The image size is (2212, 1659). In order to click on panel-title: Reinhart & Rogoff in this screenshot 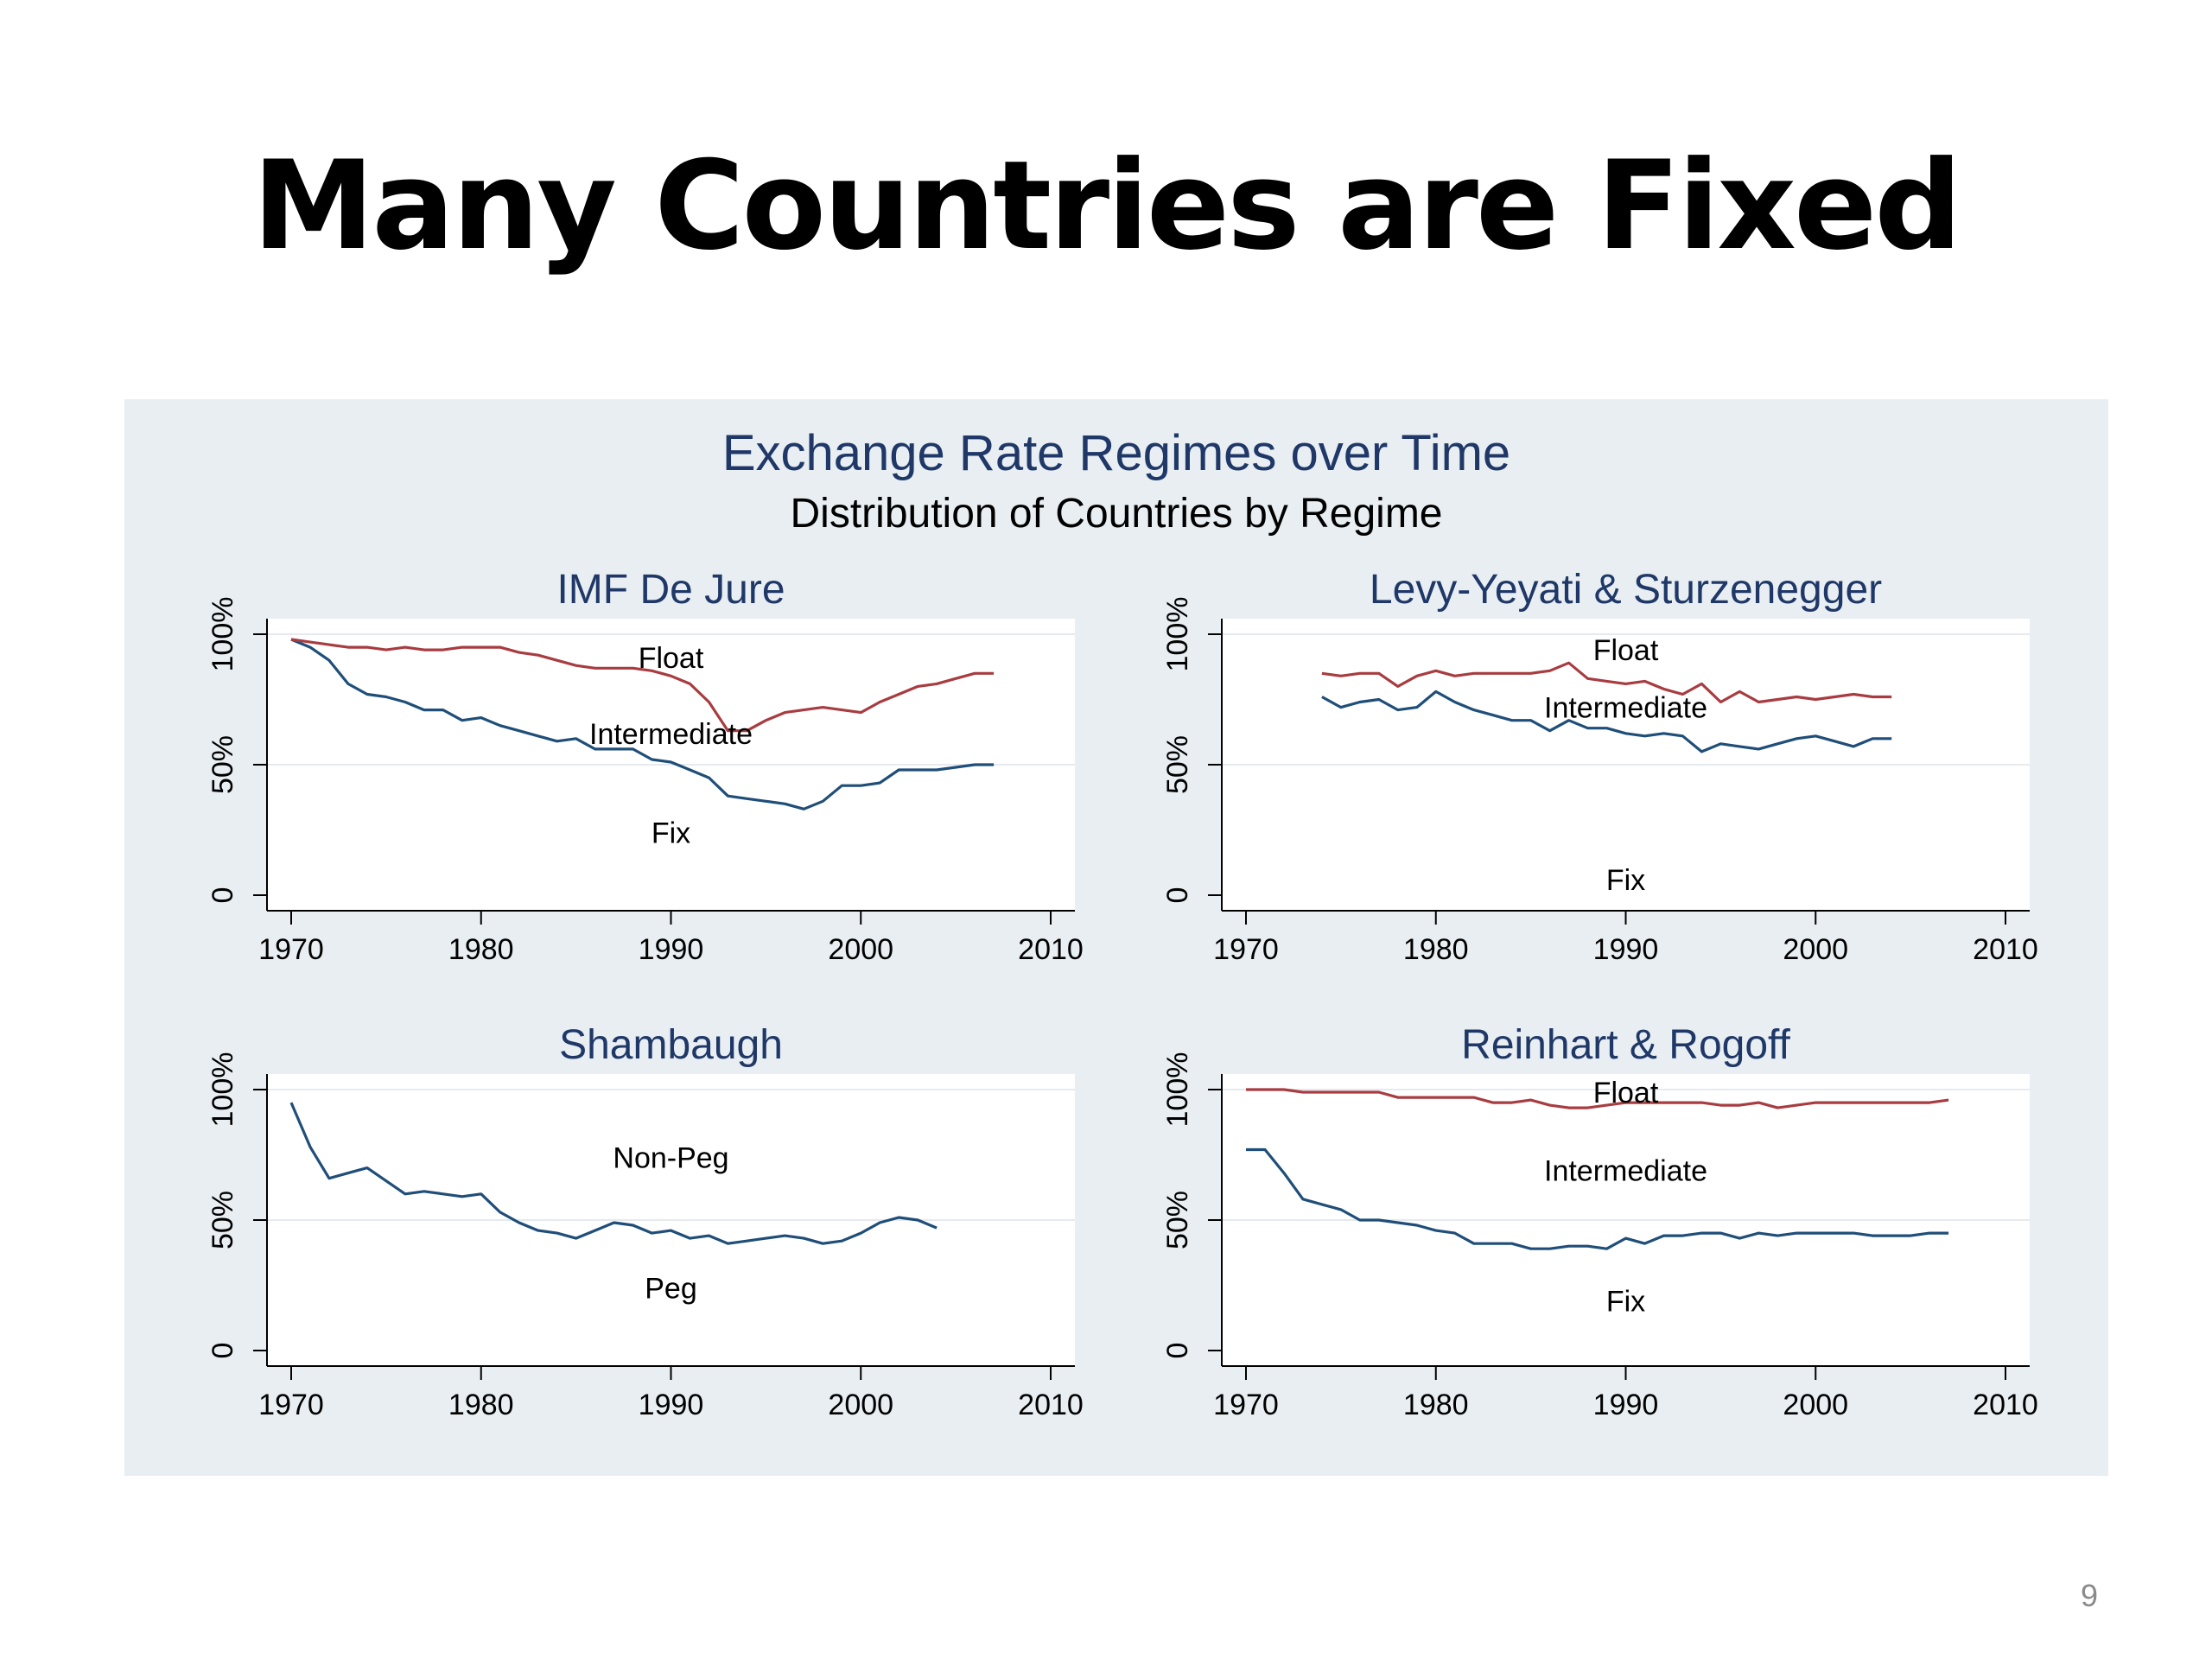, I will do `click(1625, 1045)`.